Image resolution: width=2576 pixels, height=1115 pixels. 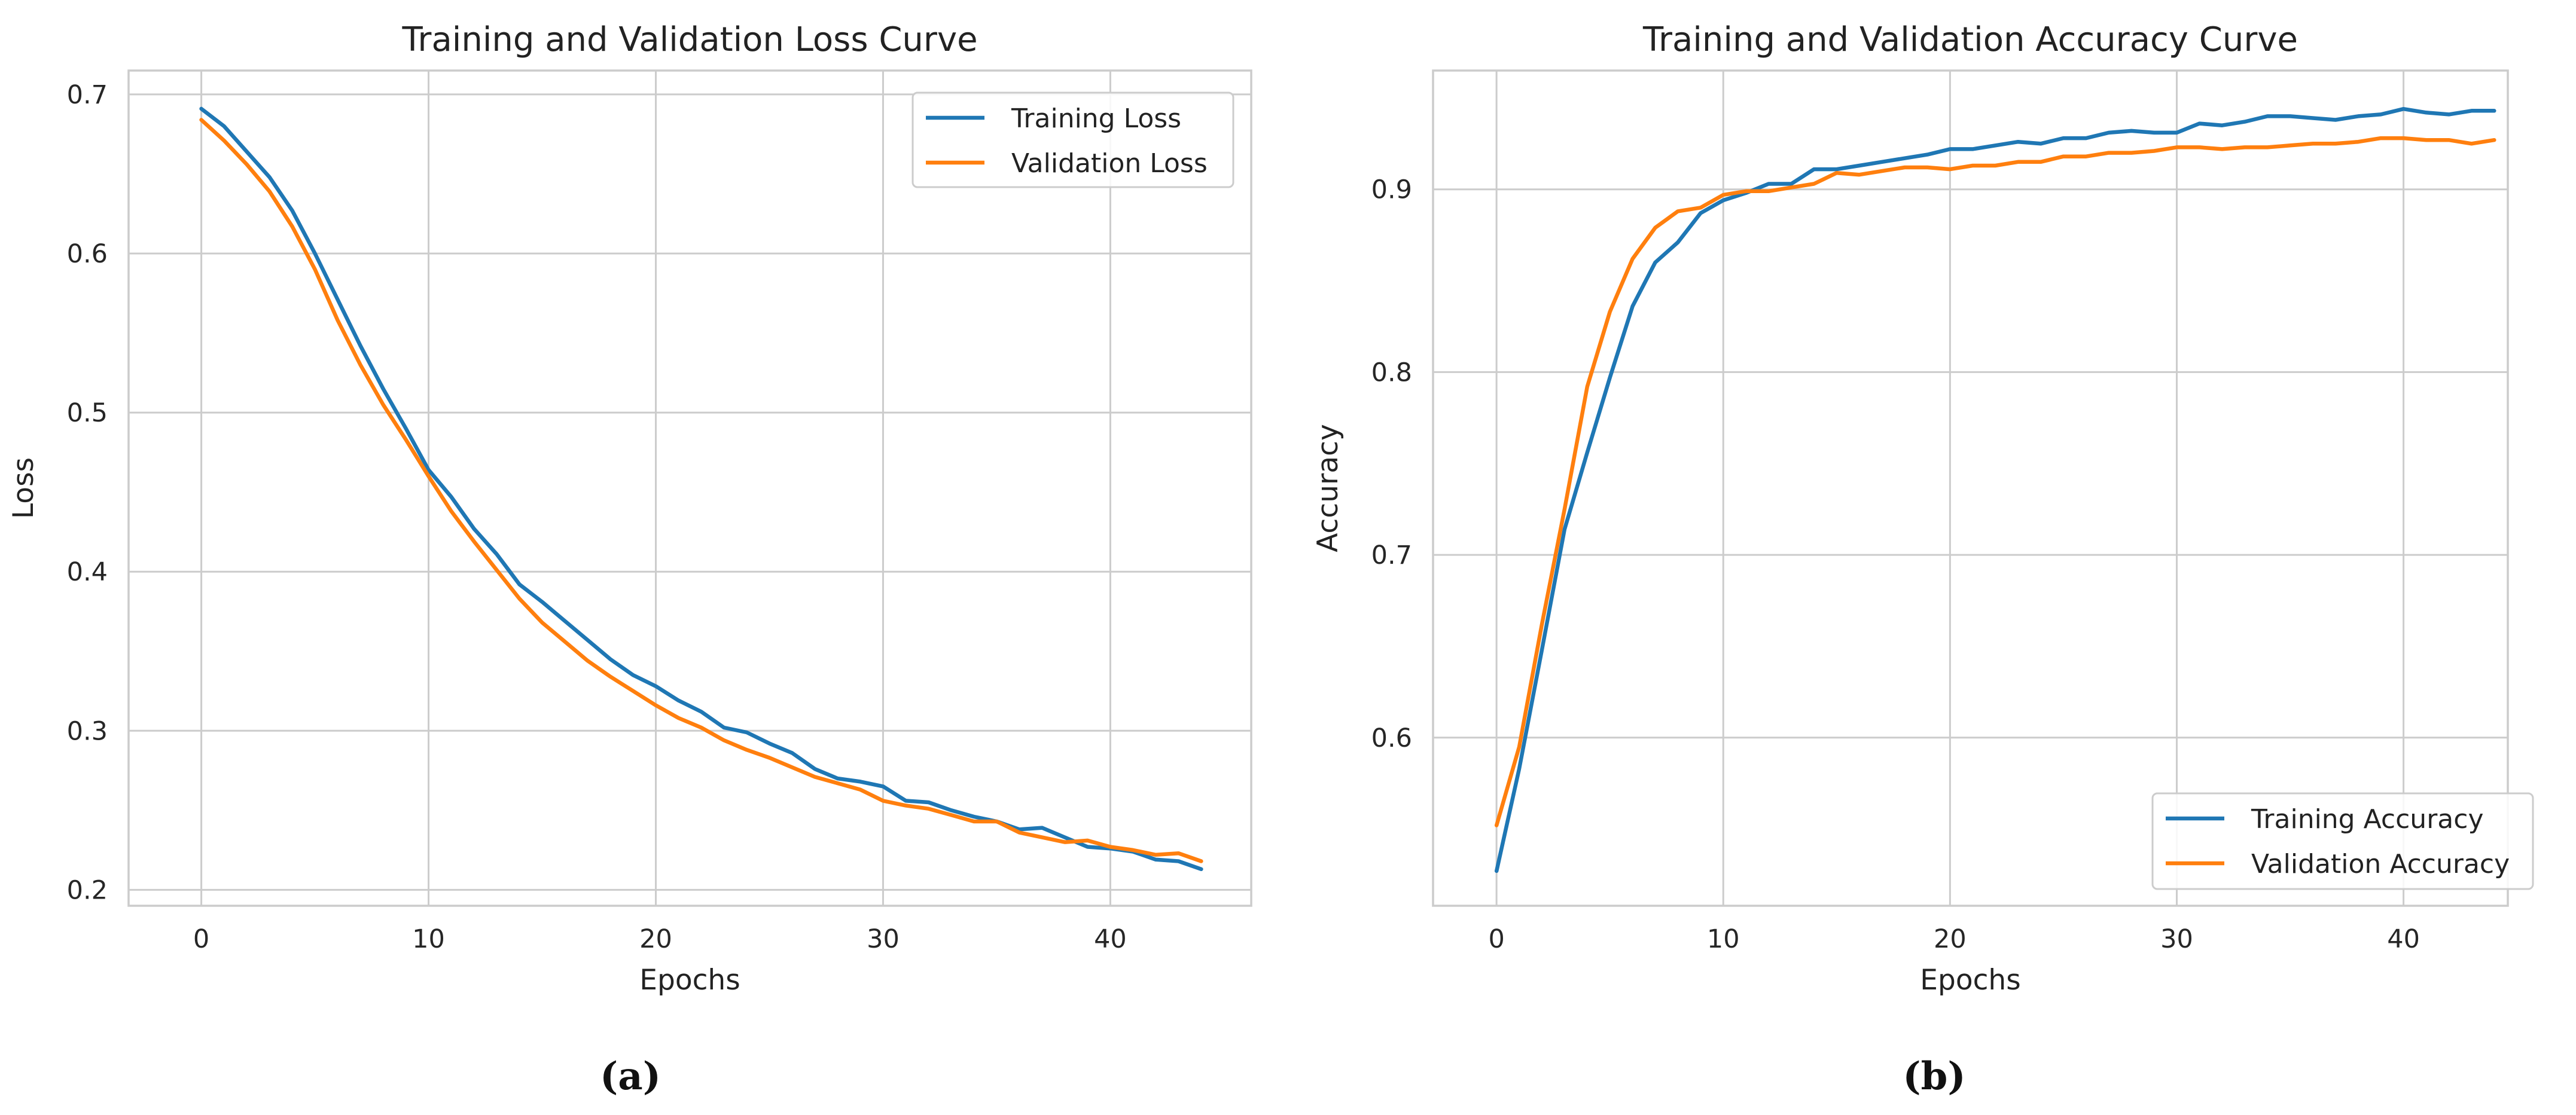 What do you see at coordinates (88, 890) in the screenshot?
I see `loss-y-tick-label: 0.2` at bounding box center [88, 890].